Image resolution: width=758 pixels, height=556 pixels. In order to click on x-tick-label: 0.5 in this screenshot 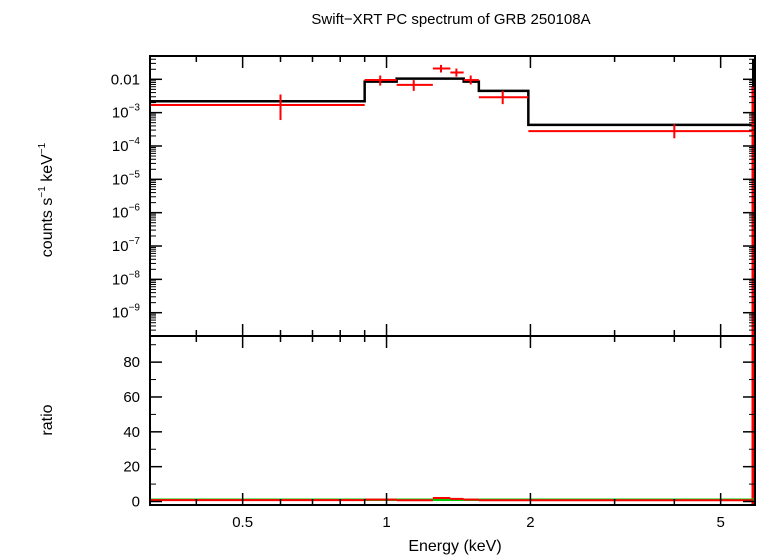, I will do `click(242, 522)`.